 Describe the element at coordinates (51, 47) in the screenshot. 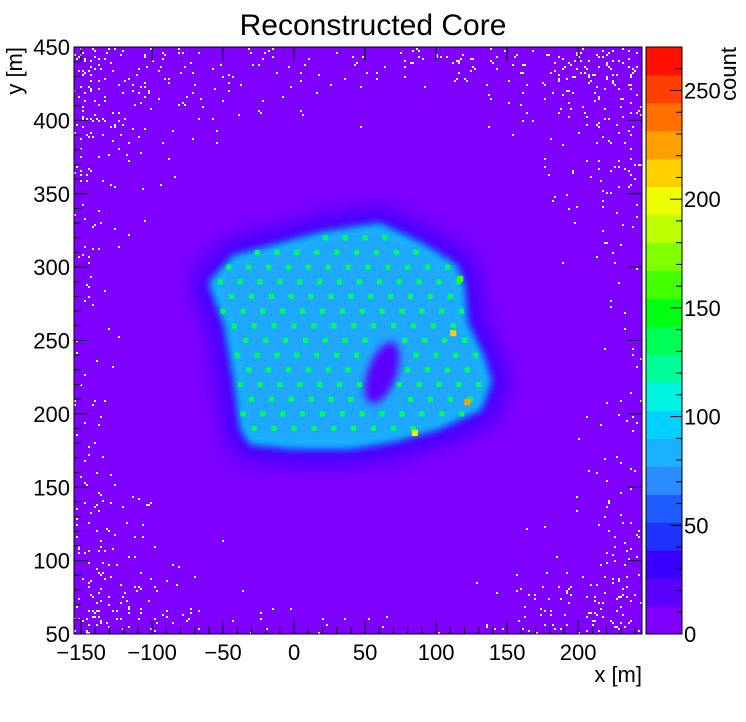

I see `y-tick-label: 450` at that location.